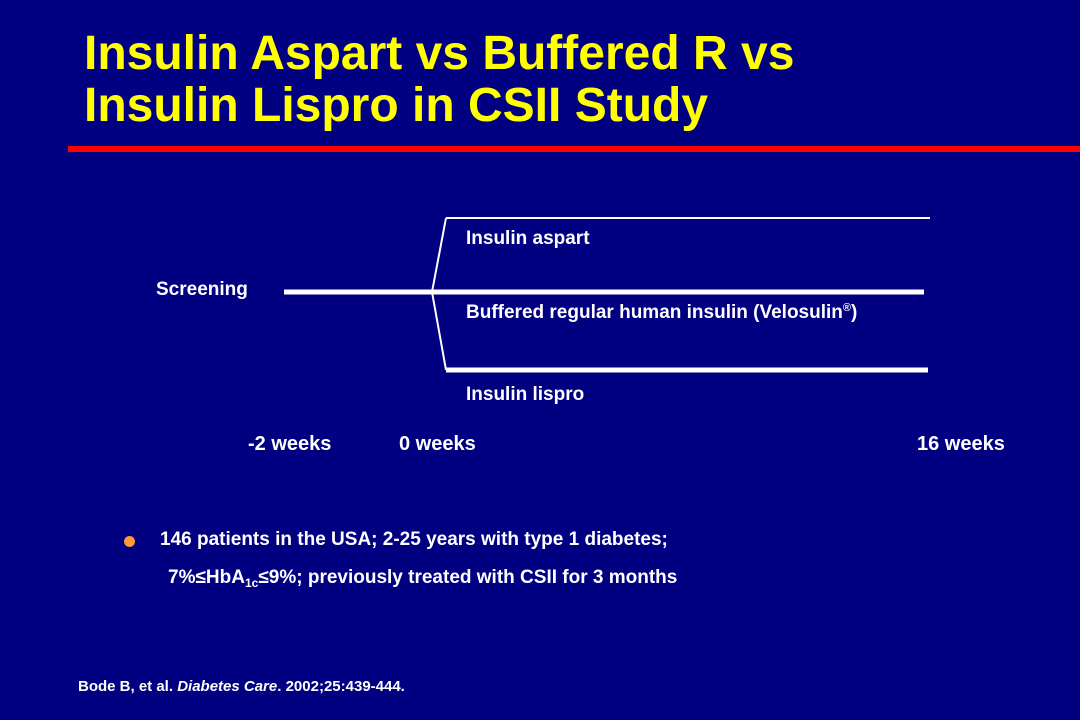 The width and height of the screenshot is (1080, 720). What do you see at coordinates (182, 577) in the screenshot?
I see `bullet-text-7-percent: 7%` at bounding box center [182, 577].